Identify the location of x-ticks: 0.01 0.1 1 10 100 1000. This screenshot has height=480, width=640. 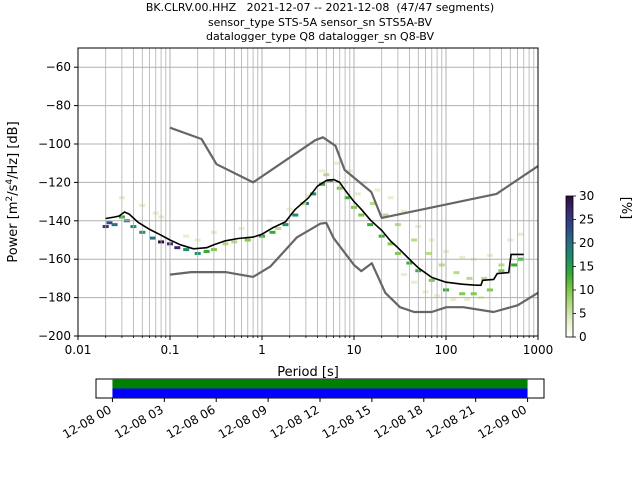
(309, 346).